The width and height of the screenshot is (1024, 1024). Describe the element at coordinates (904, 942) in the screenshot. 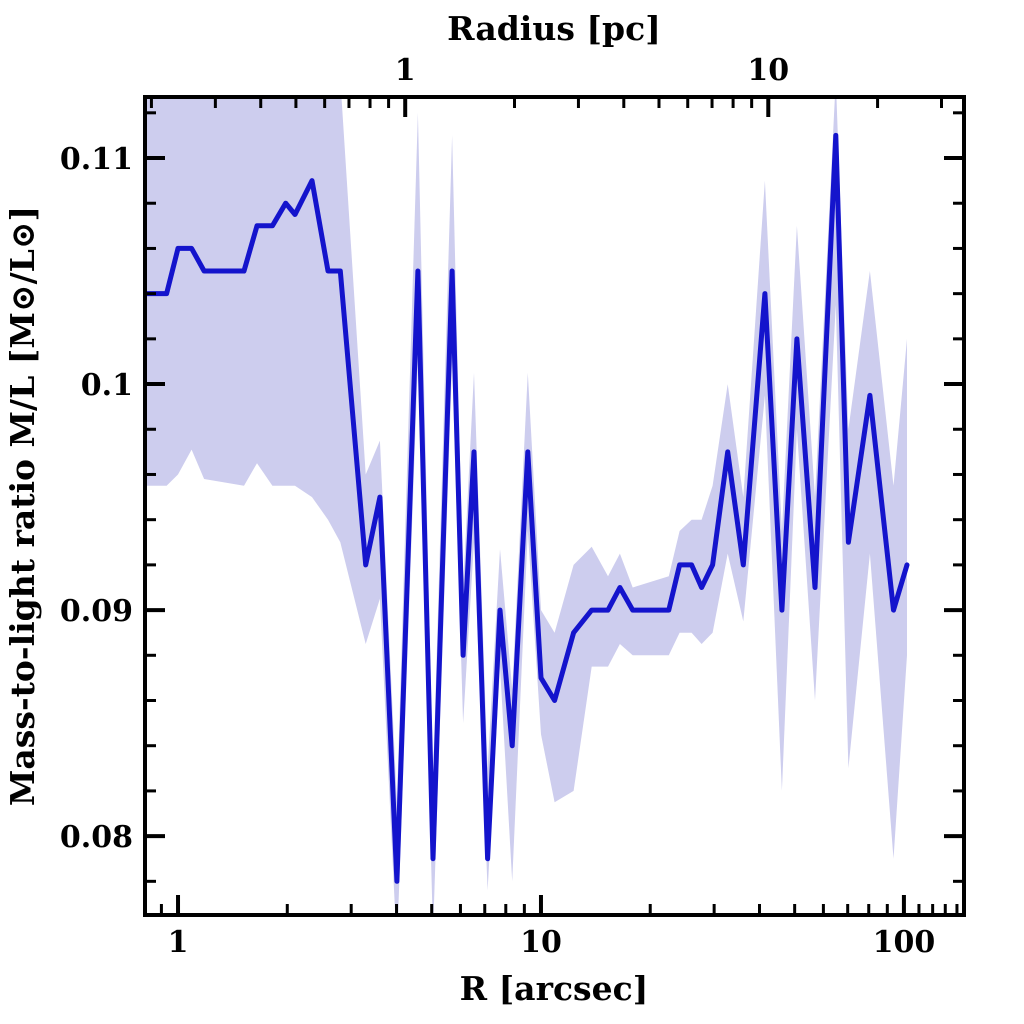

I see `x-tick-label: 100` at that location.